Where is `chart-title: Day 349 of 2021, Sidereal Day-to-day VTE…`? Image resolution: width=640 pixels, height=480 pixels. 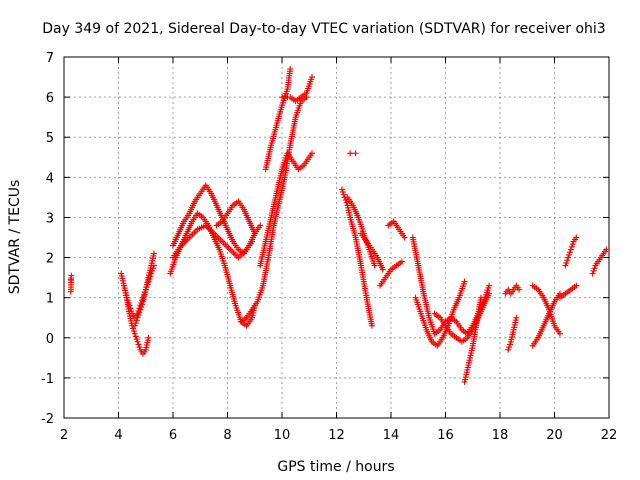
chart-title: Day 349 of 2021, Sidereal Day-to-day VTE… is located at coordinates (323, 29).